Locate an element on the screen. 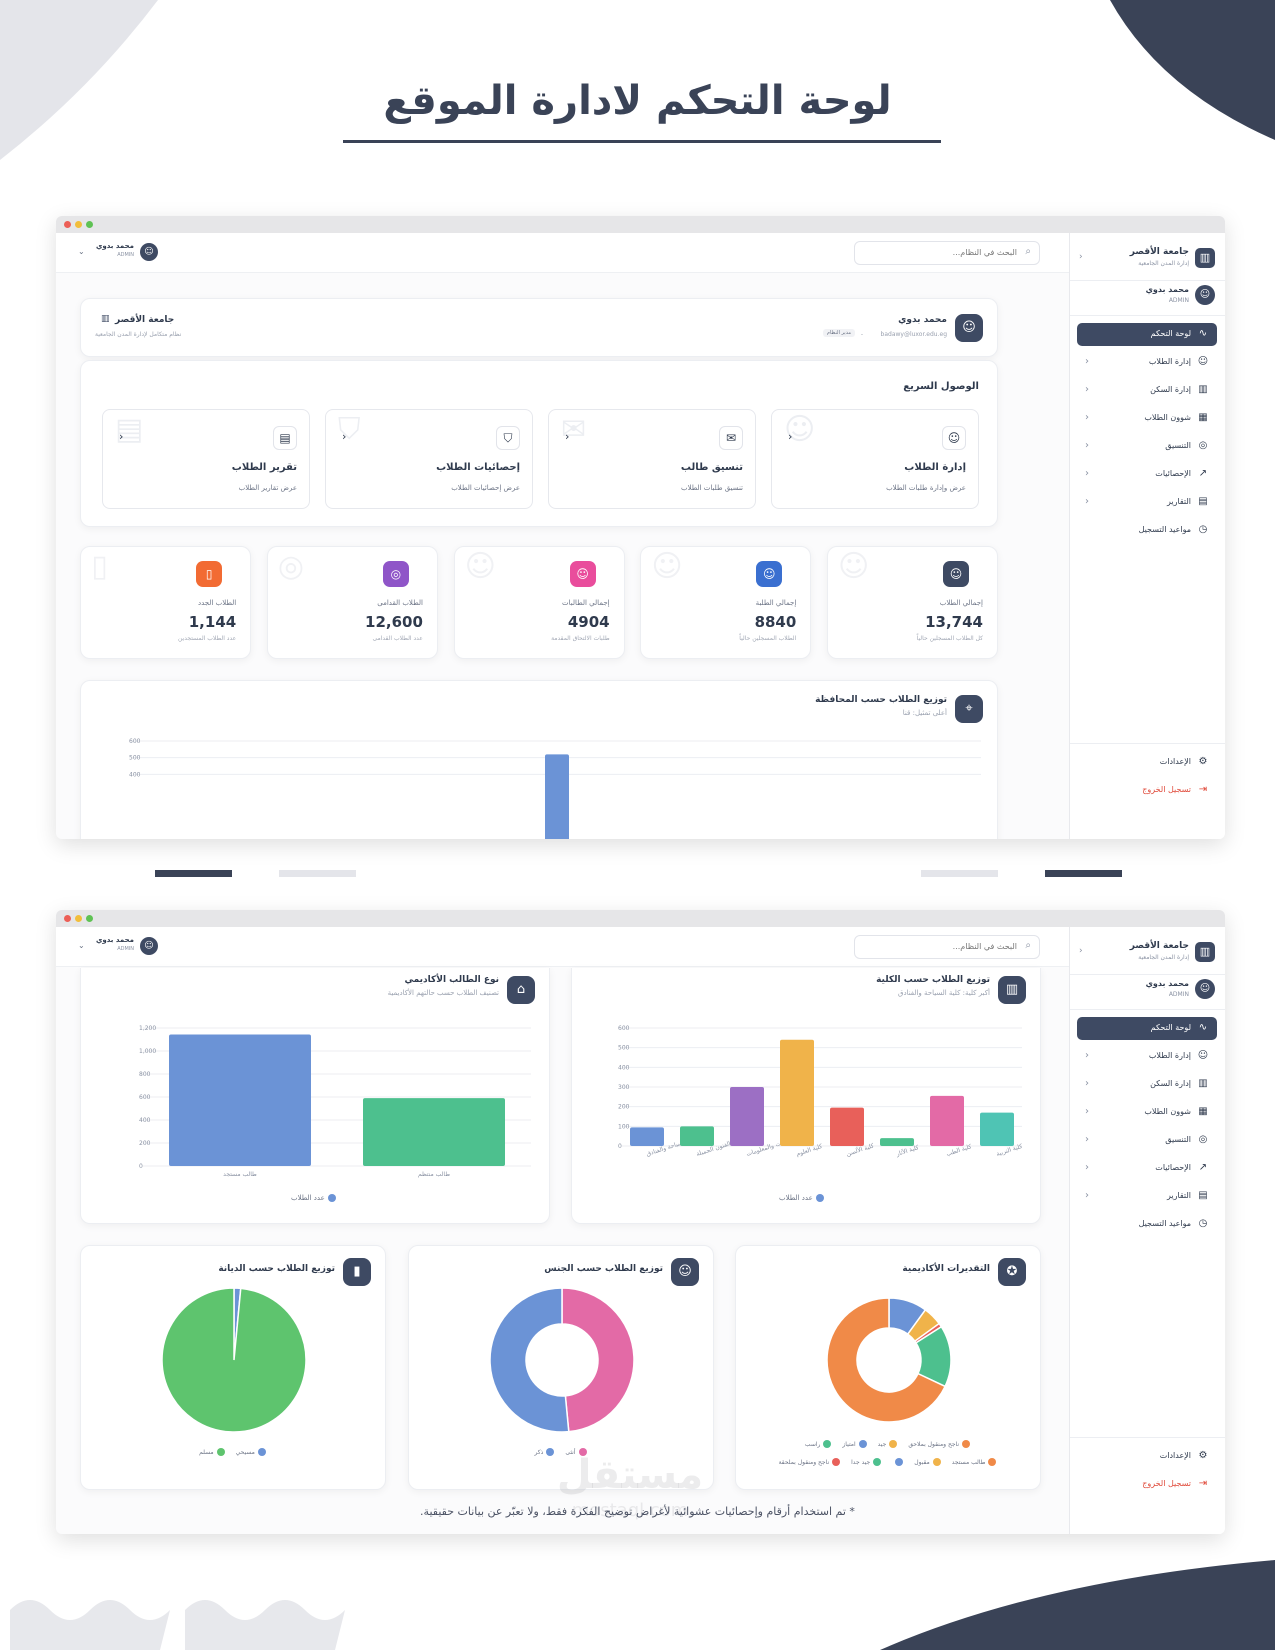 Image resolution: width=1275 pixels, height=1650 pixels. legend-item: ذكر is located at coordinates (546, 1452).